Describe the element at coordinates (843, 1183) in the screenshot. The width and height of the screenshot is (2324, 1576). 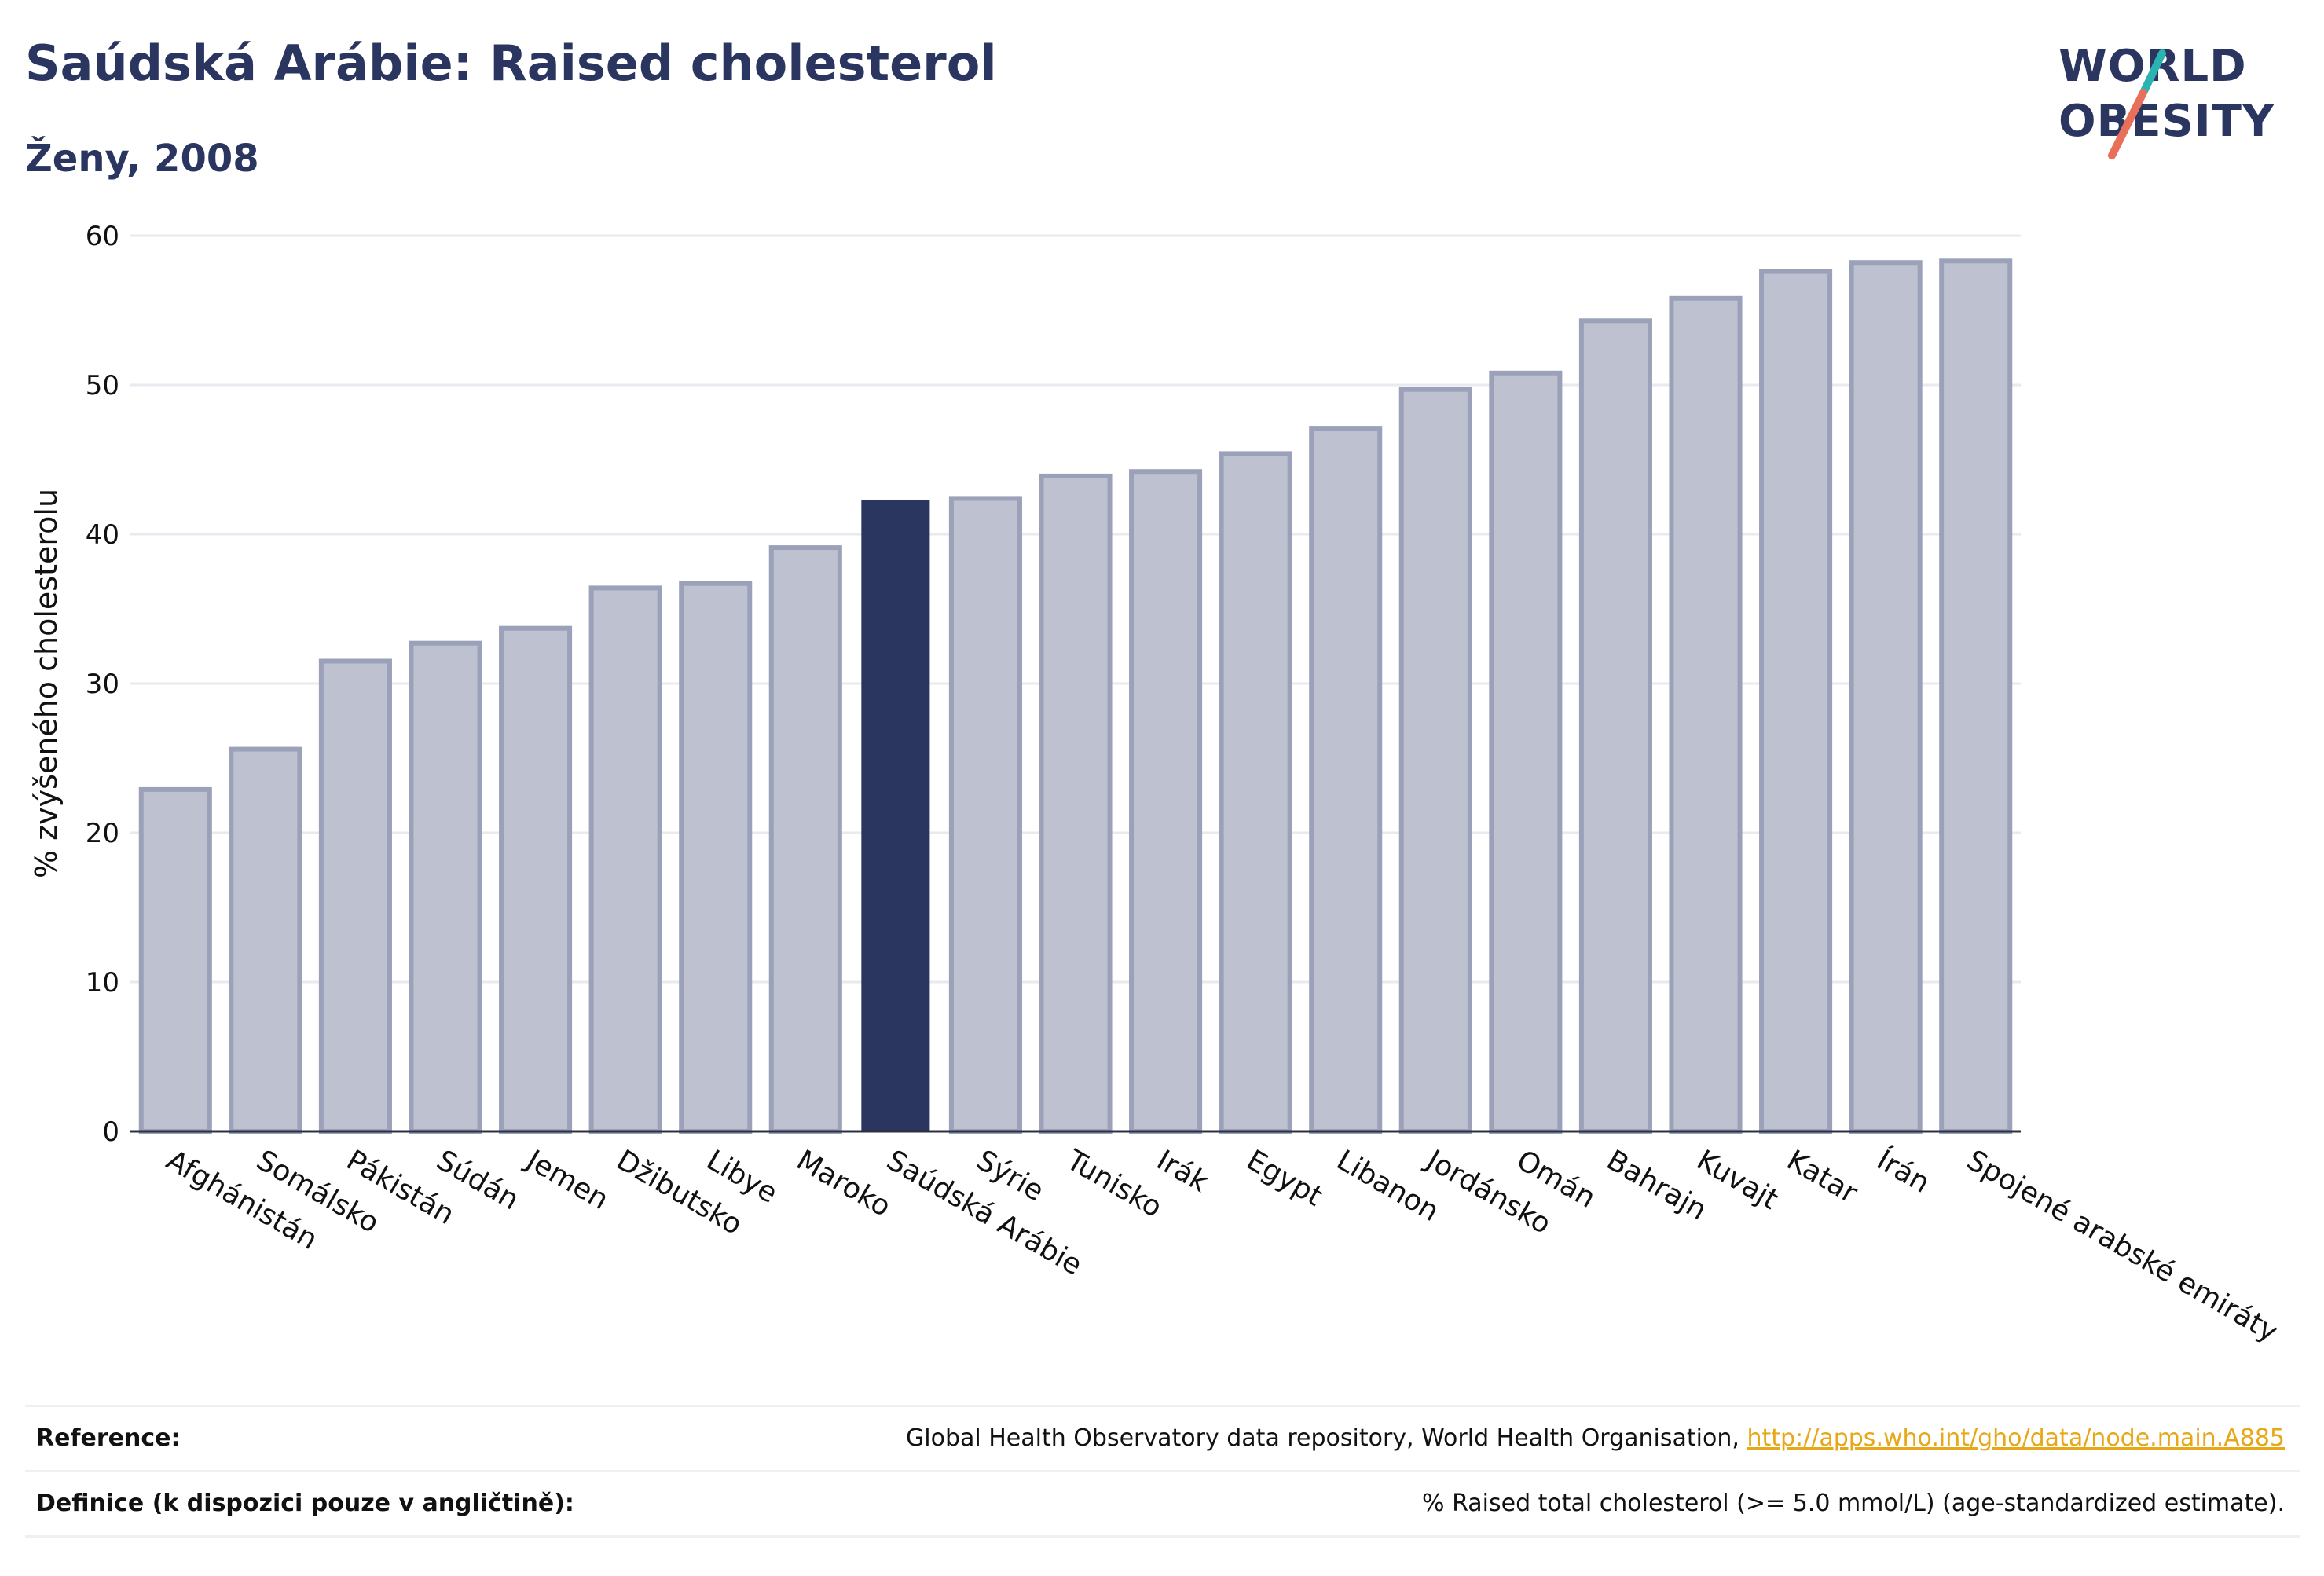
I see `x-category-label: Maroko` at that location.